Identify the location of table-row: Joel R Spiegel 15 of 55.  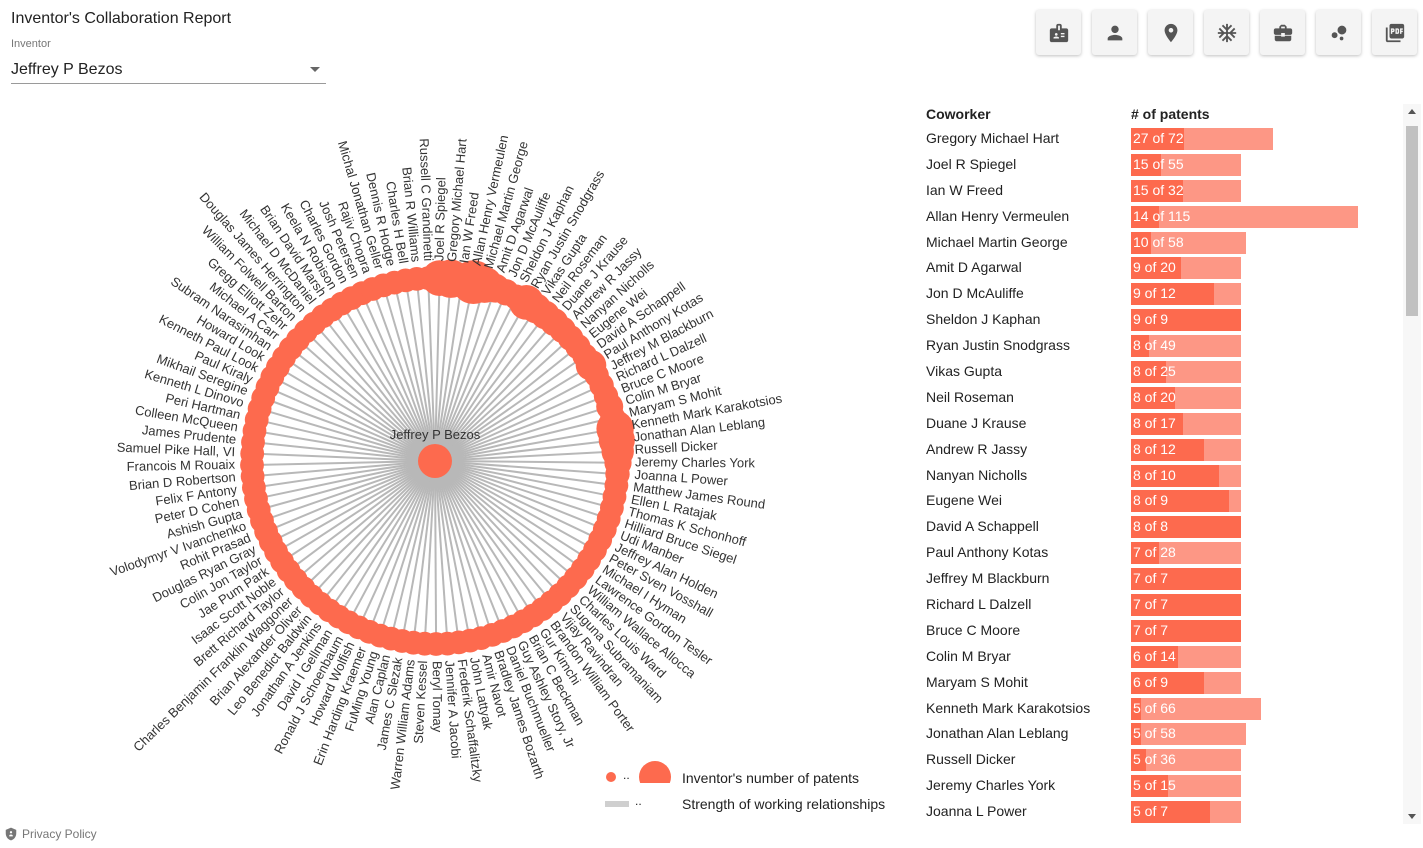
(1166, 165).